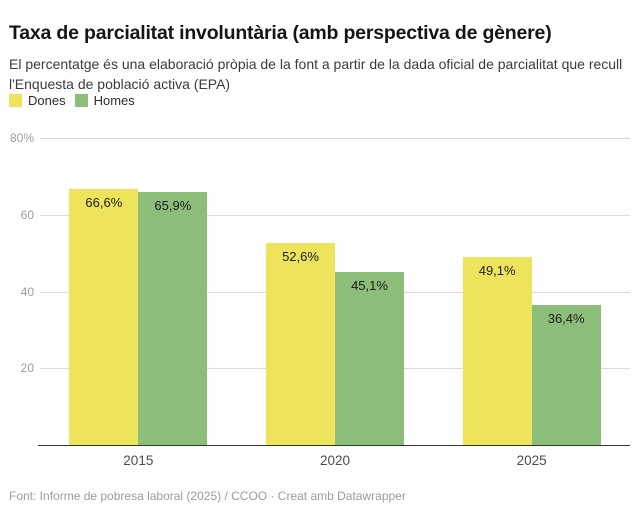  Describe the element at coordinates (27, 368) in the screenshot. I see `y-axis-tick-label: 20` at that location.